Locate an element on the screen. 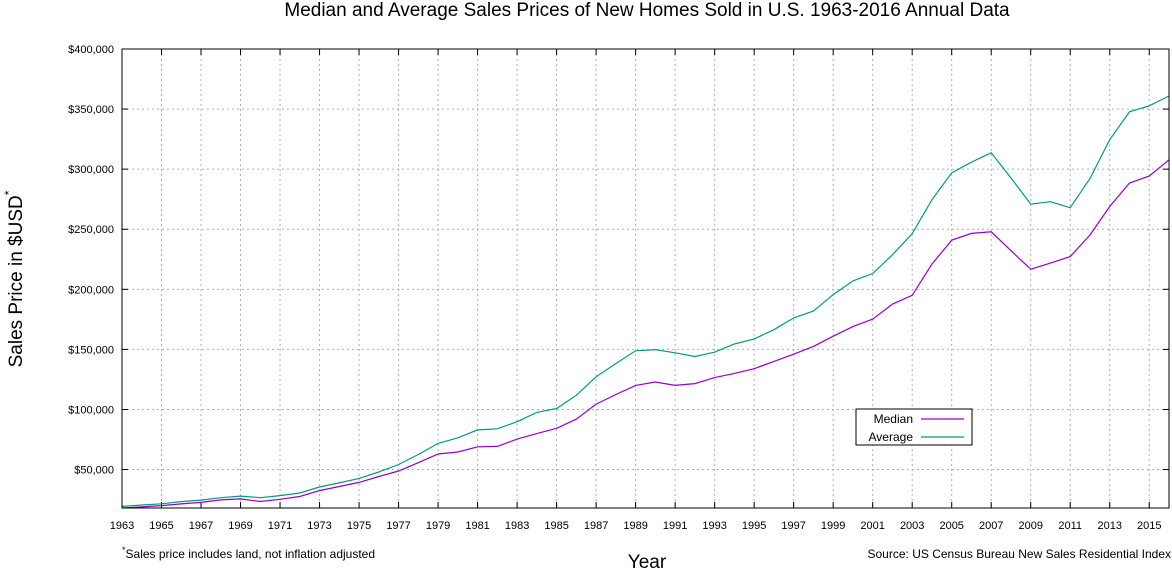  x-tick-label: 1965 is located at coordinates (161, 526).